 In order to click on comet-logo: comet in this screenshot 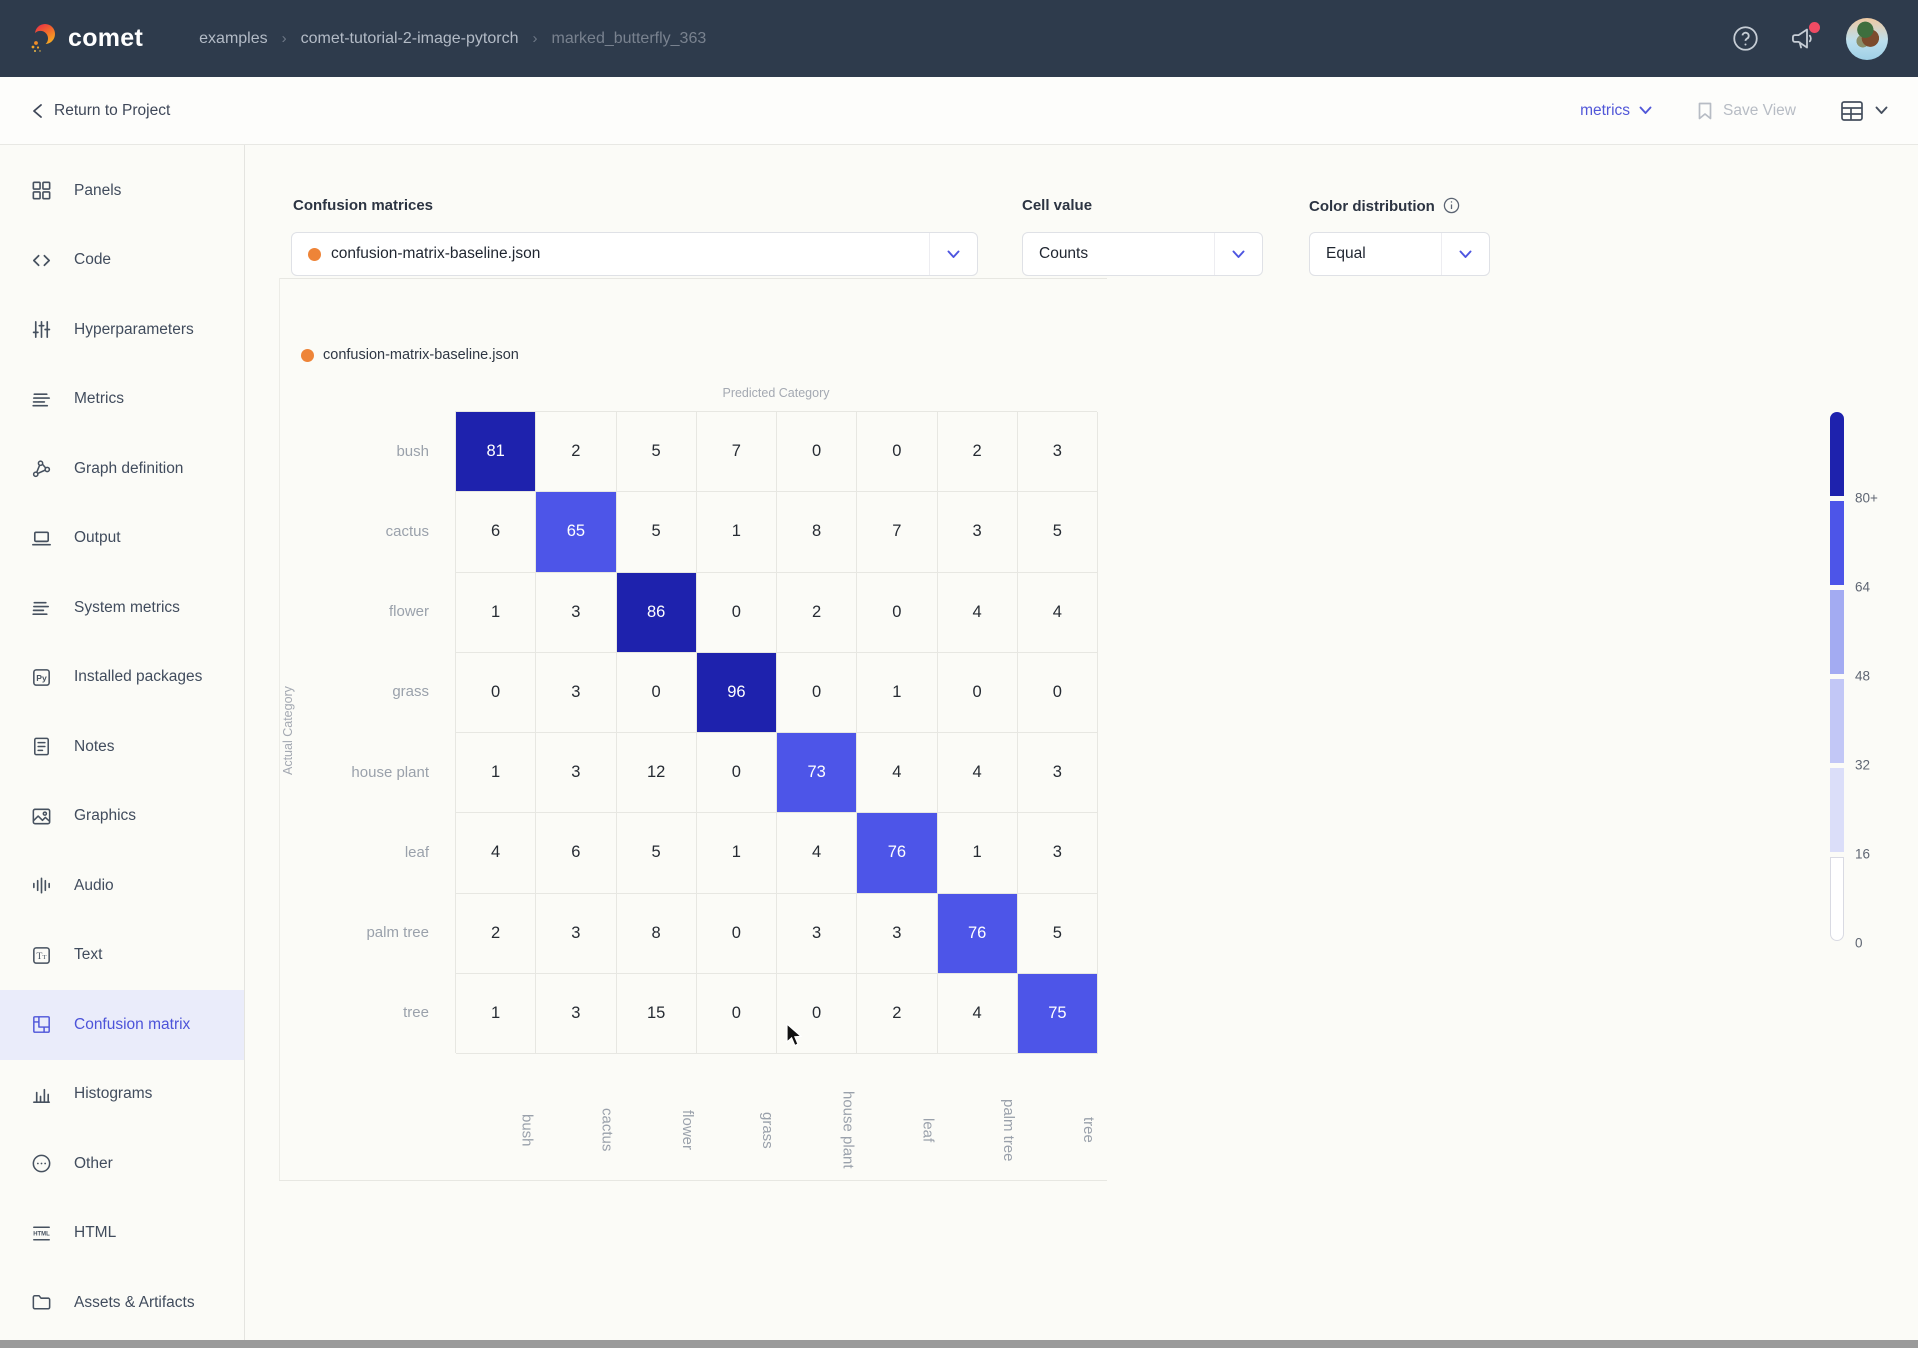, I will do `click(85, 39)`.